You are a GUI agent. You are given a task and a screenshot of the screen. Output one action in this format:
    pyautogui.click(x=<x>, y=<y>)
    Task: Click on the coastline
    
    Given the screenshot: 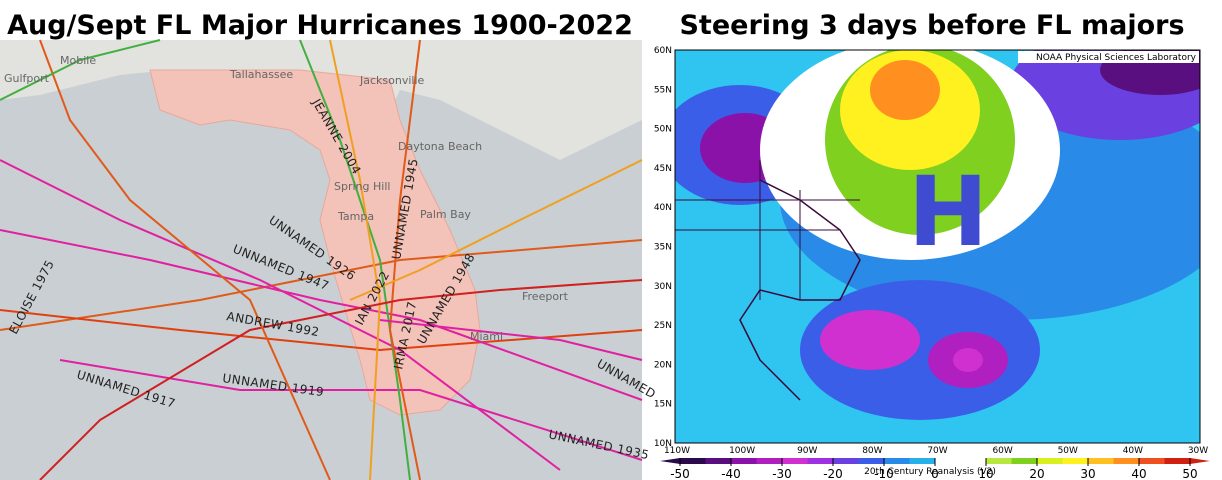 What is the action you would take?
    pyautogui.click(x=800, y=290)
    